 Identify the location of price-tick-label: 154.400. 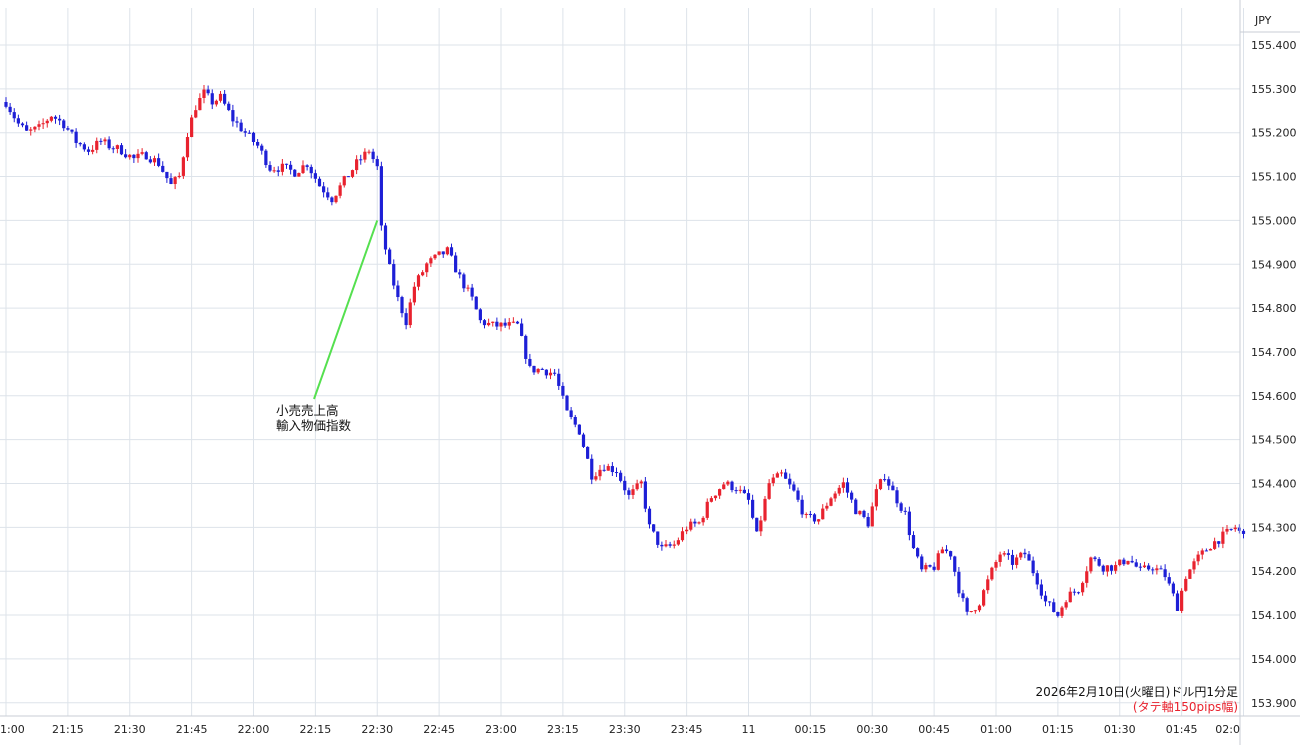
(1274, 484).